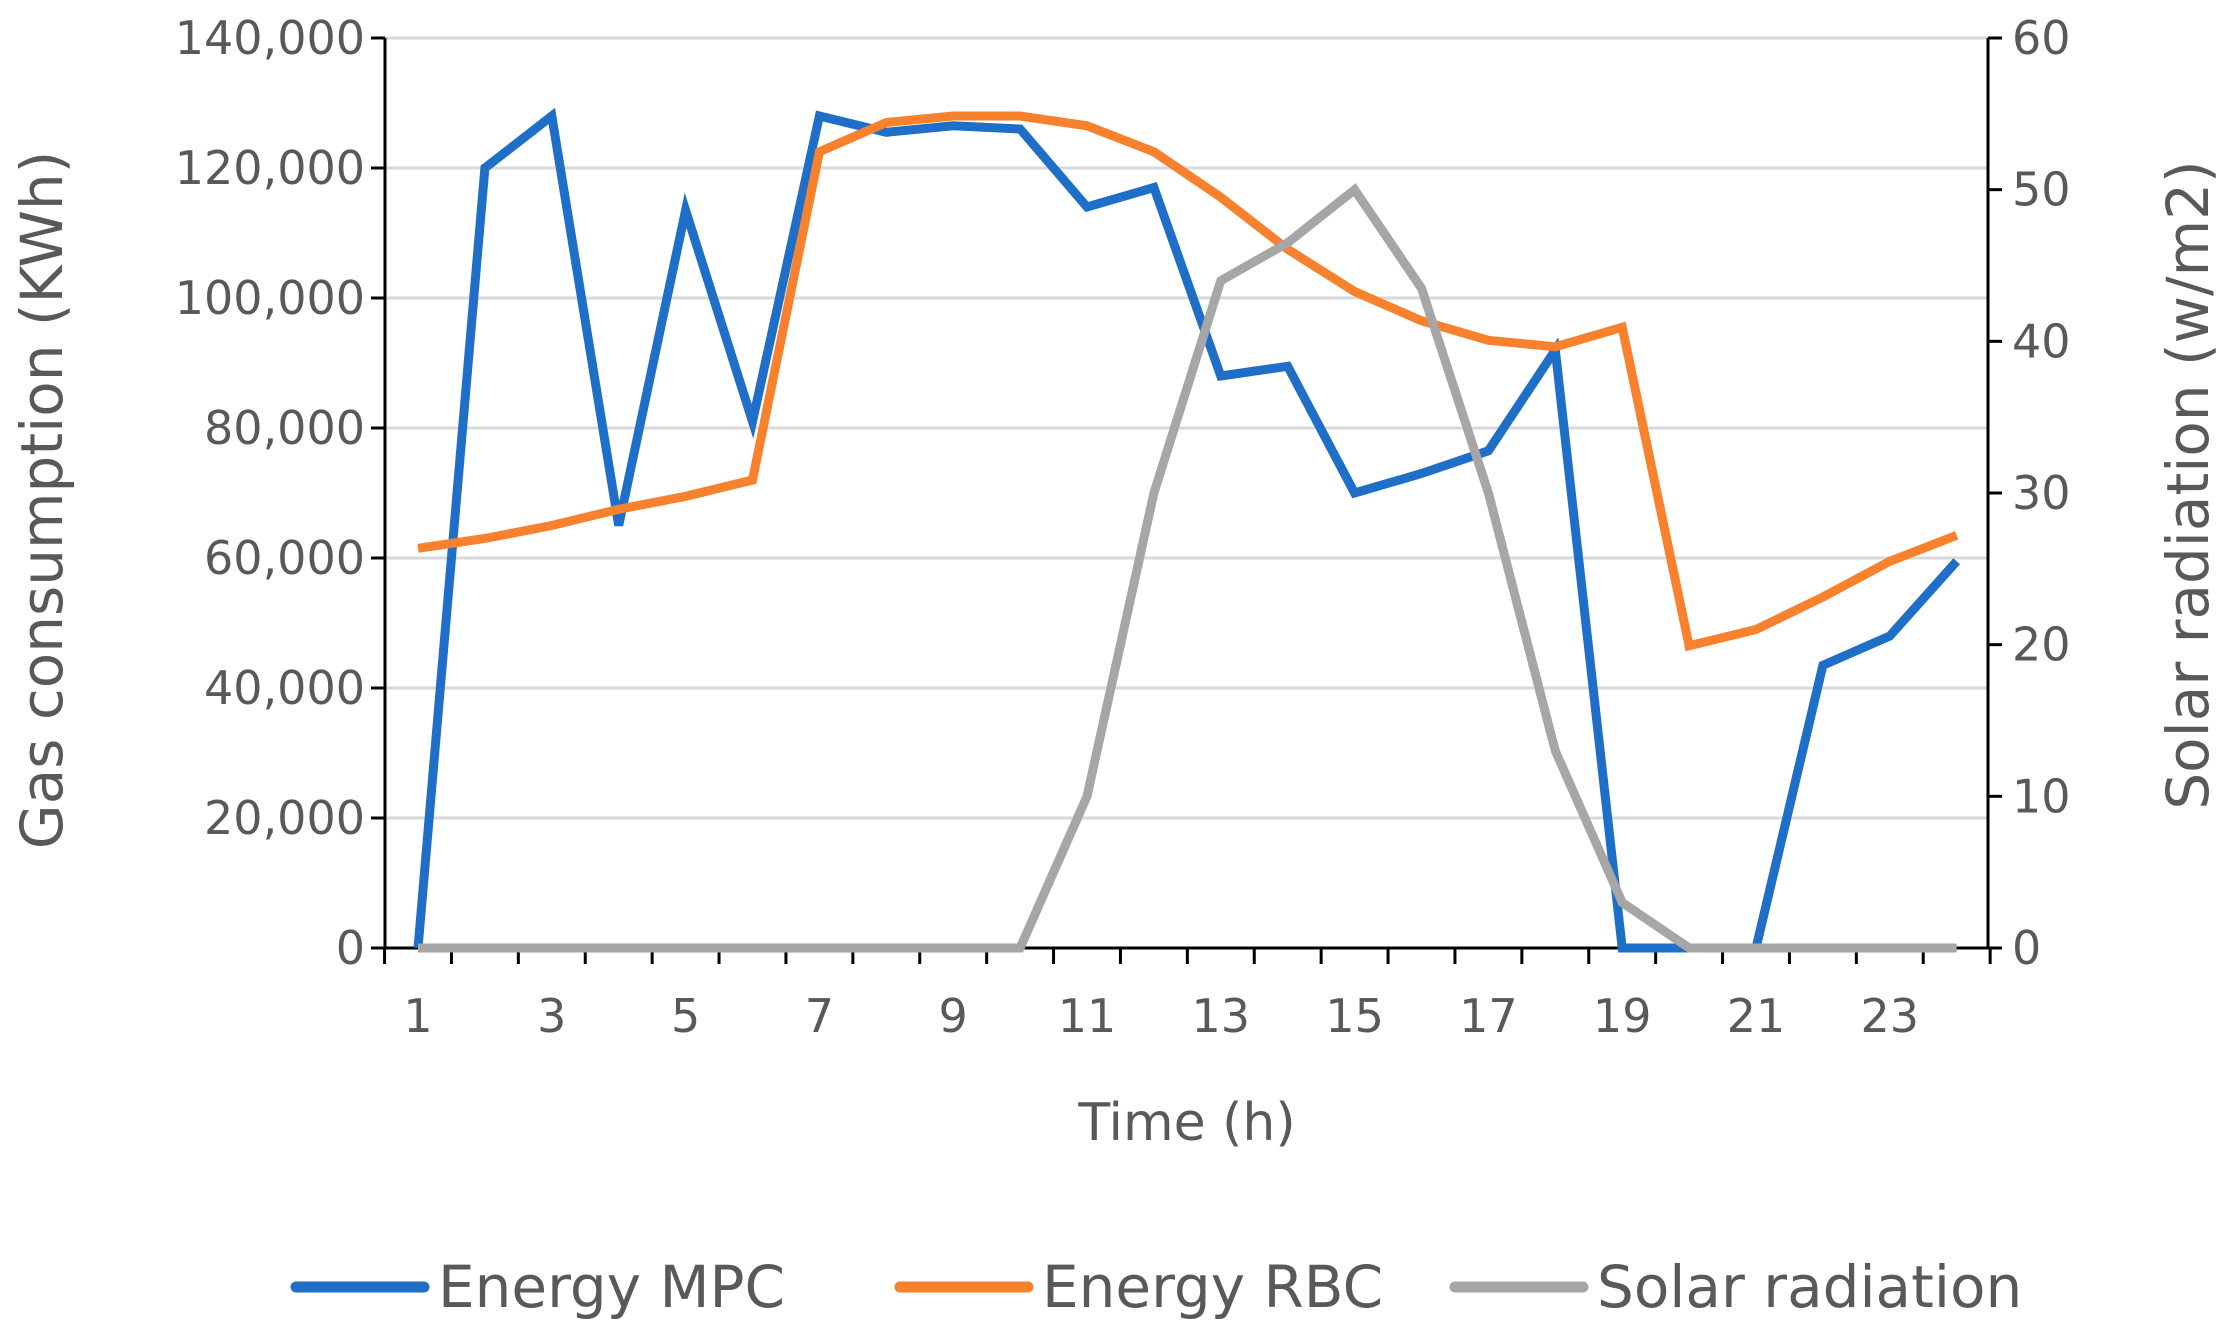 The width and height of the screenshot is (2231, 1342). Describe the element at coordinates (2041, 38) in the screenshot. I see `y2-tick-label: 60` at that location.